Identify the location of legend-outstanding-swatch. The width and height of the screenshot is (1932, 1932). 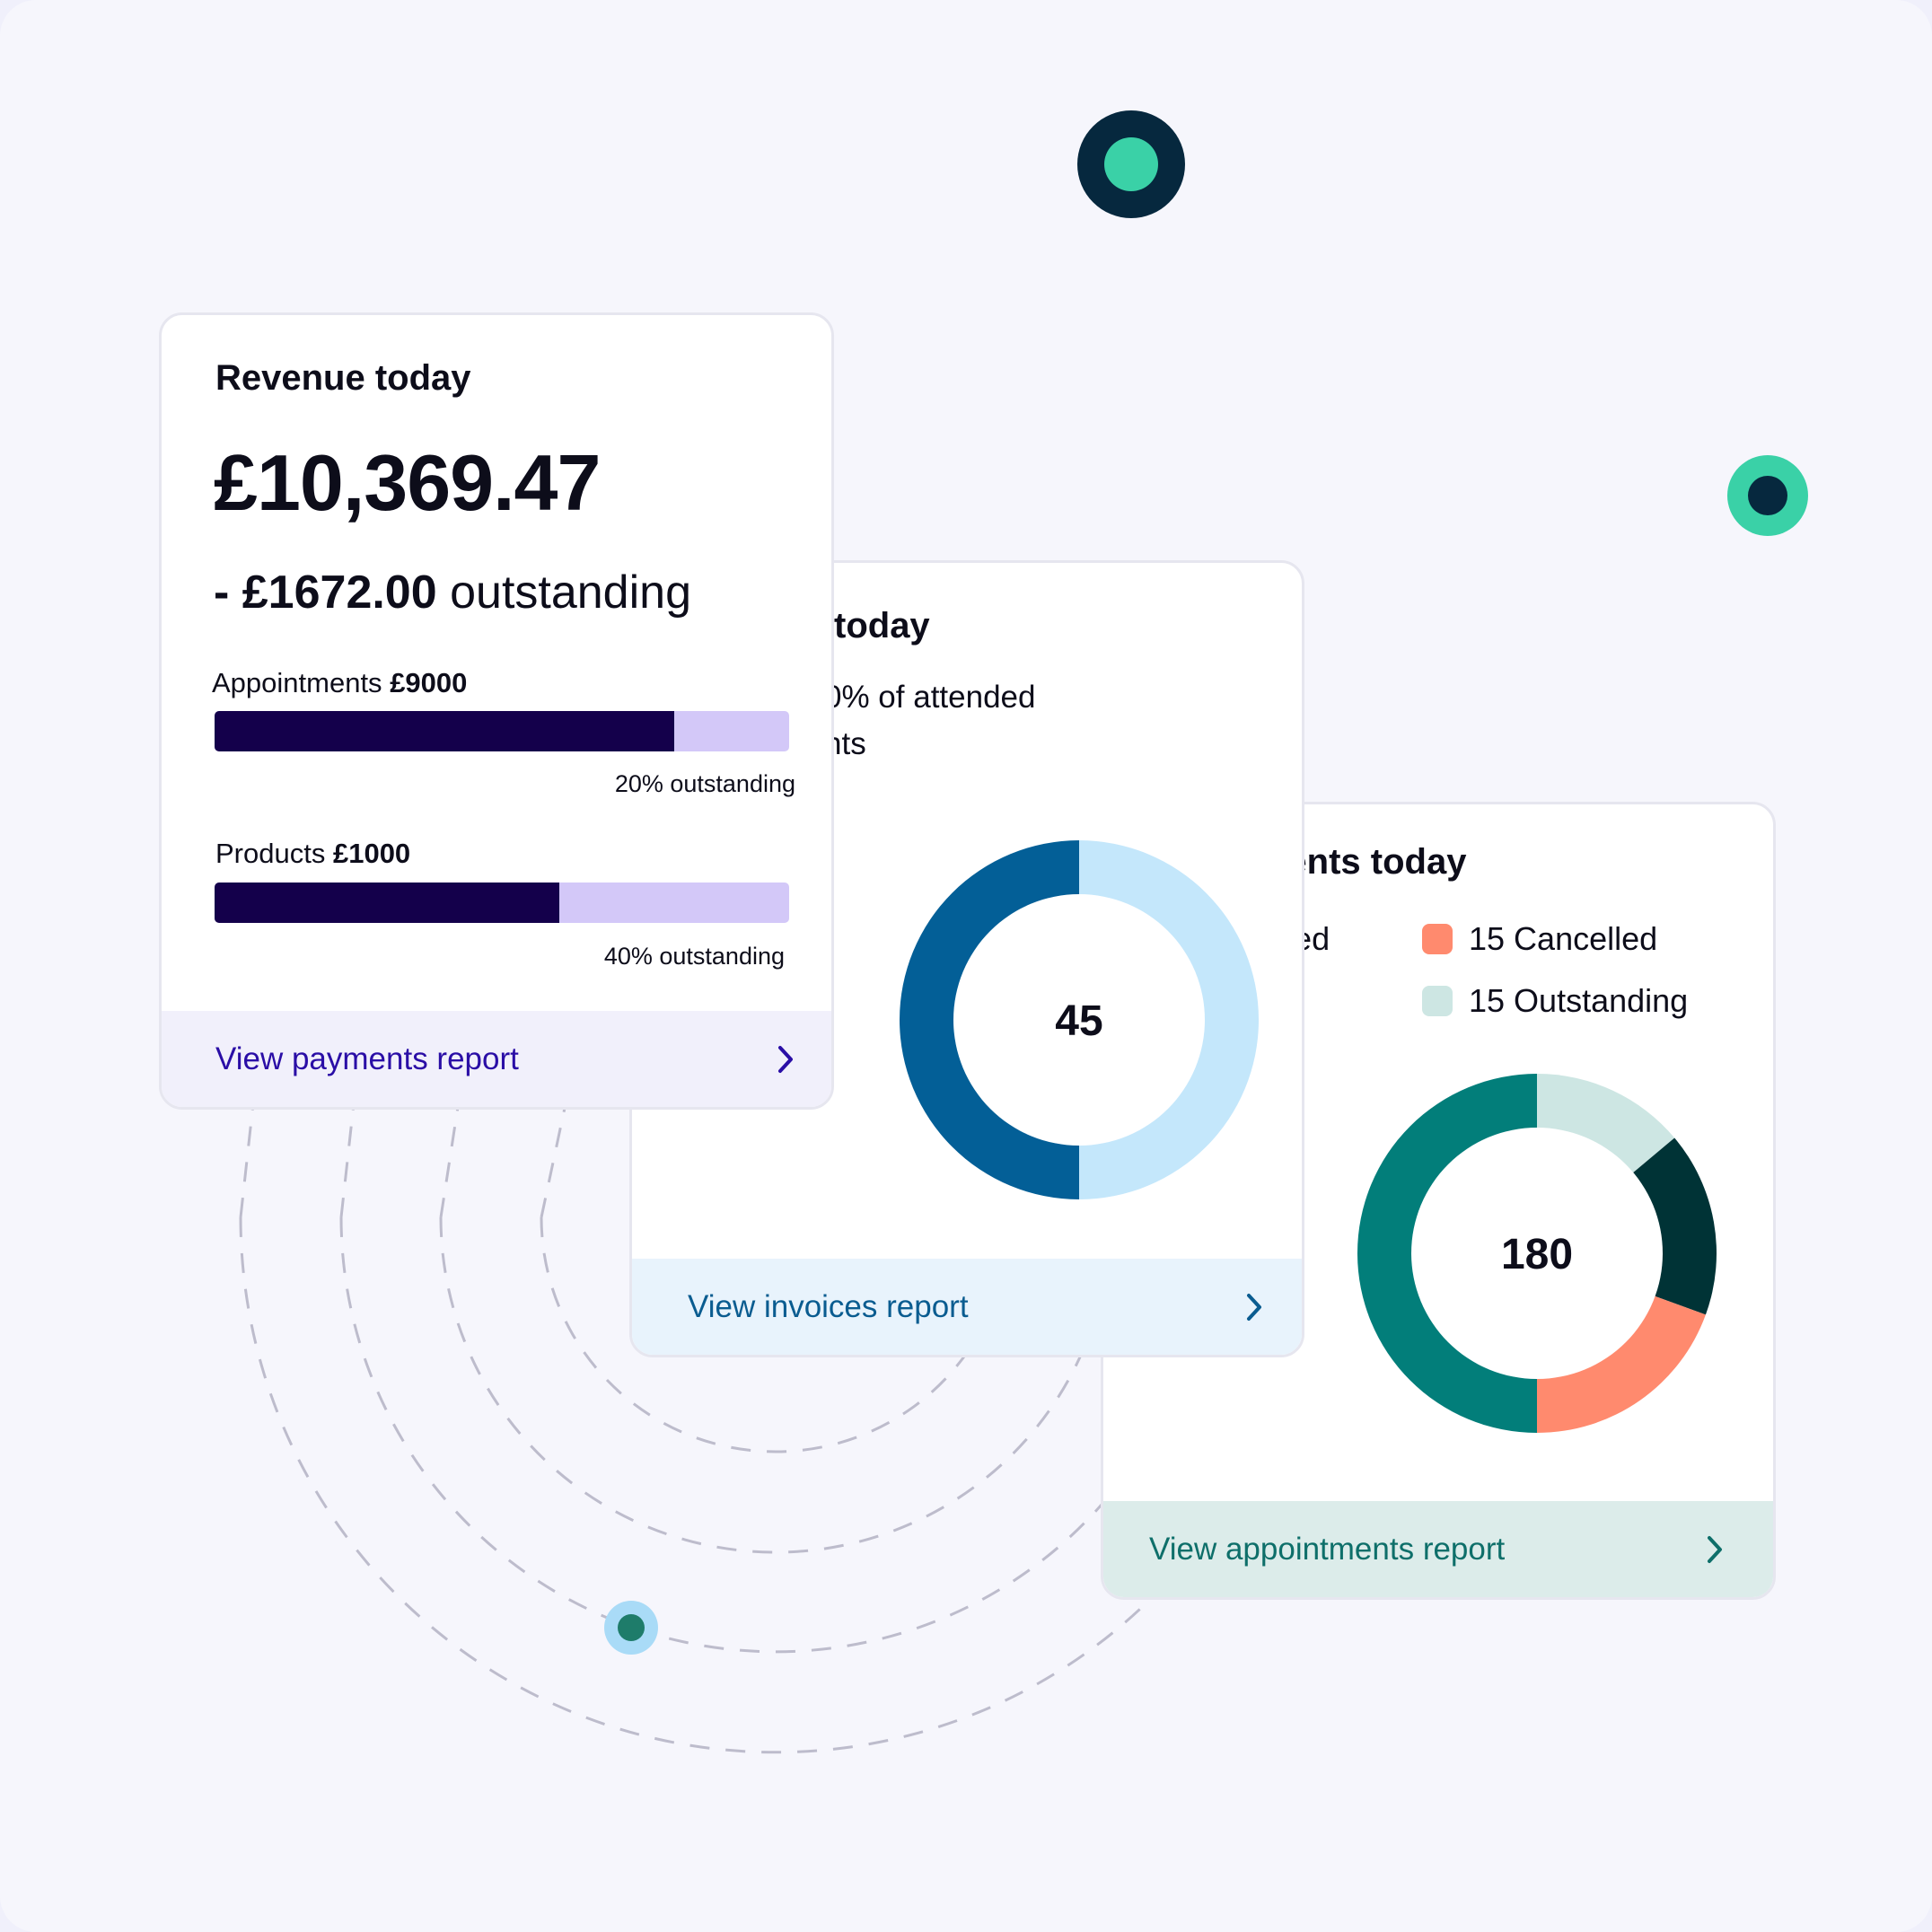
(1437, 1001).